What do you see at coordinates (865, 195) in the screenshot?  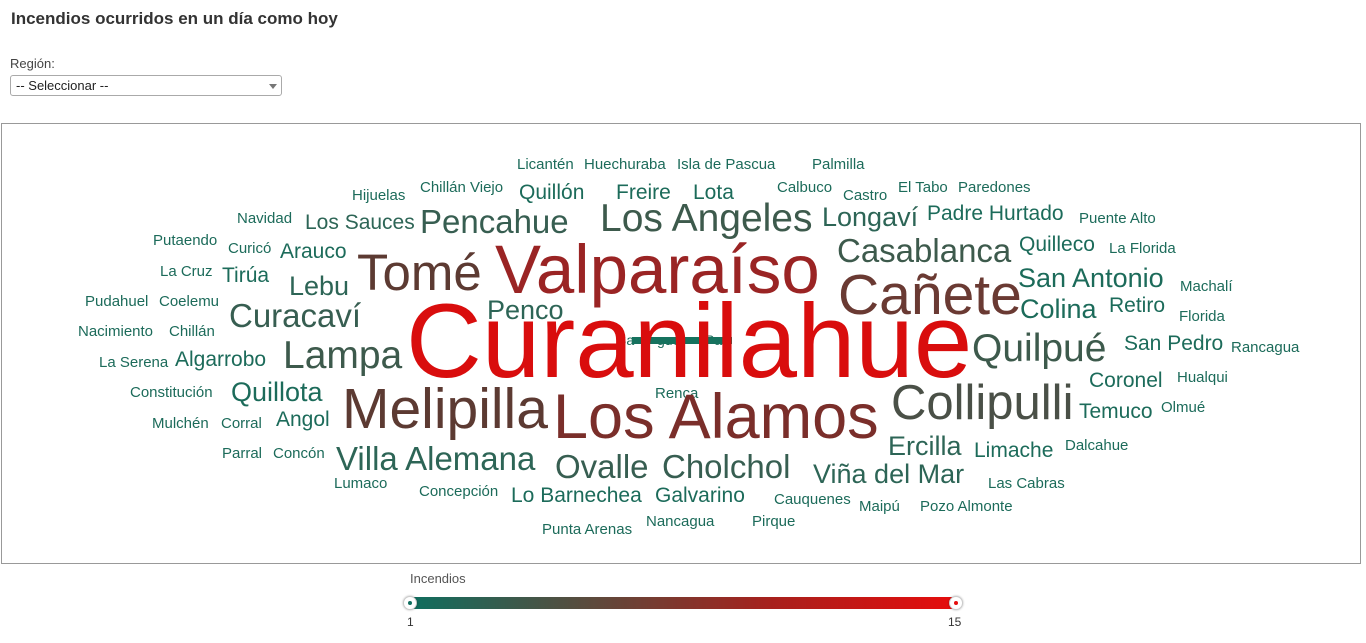 I see `cloud-word: Castro` at bounding box center [865, 195].